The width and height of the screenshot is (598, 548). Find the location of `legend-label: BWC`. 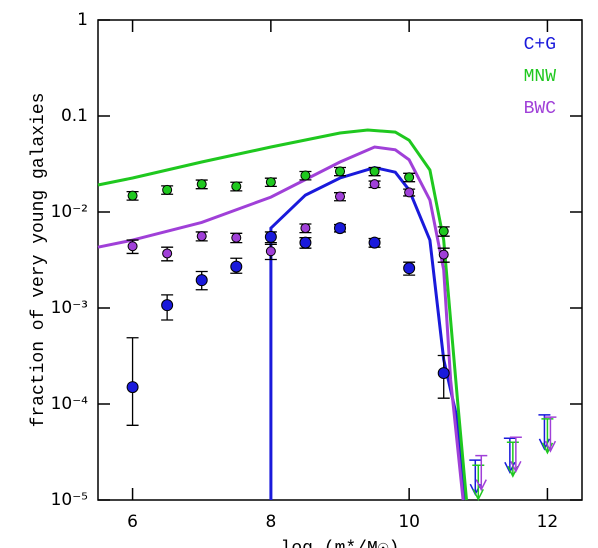

legend-label: BWC is located at coordinates (540, 109).